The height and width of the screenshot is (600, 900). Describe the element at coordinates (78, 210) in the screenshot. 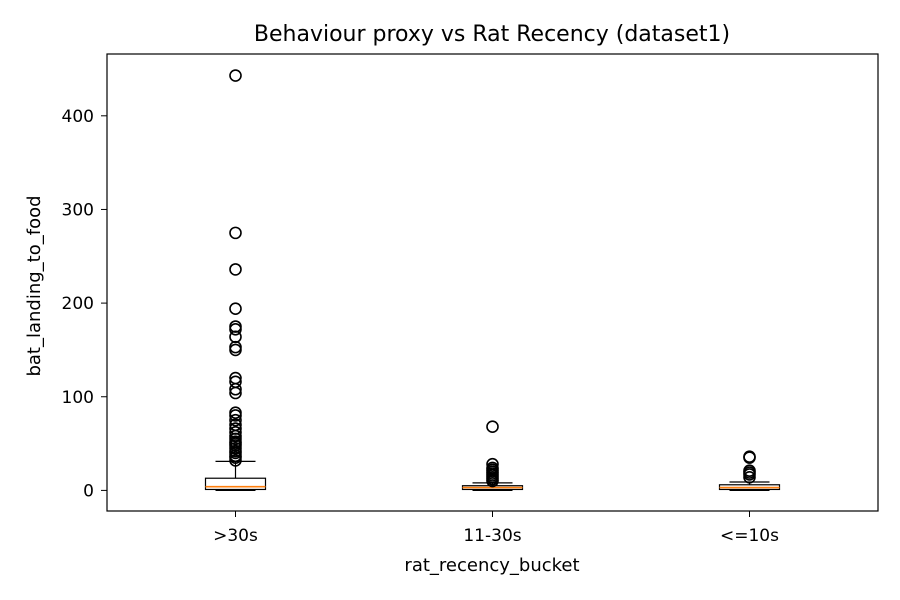

I see `y-tick-label: 300` at that location.